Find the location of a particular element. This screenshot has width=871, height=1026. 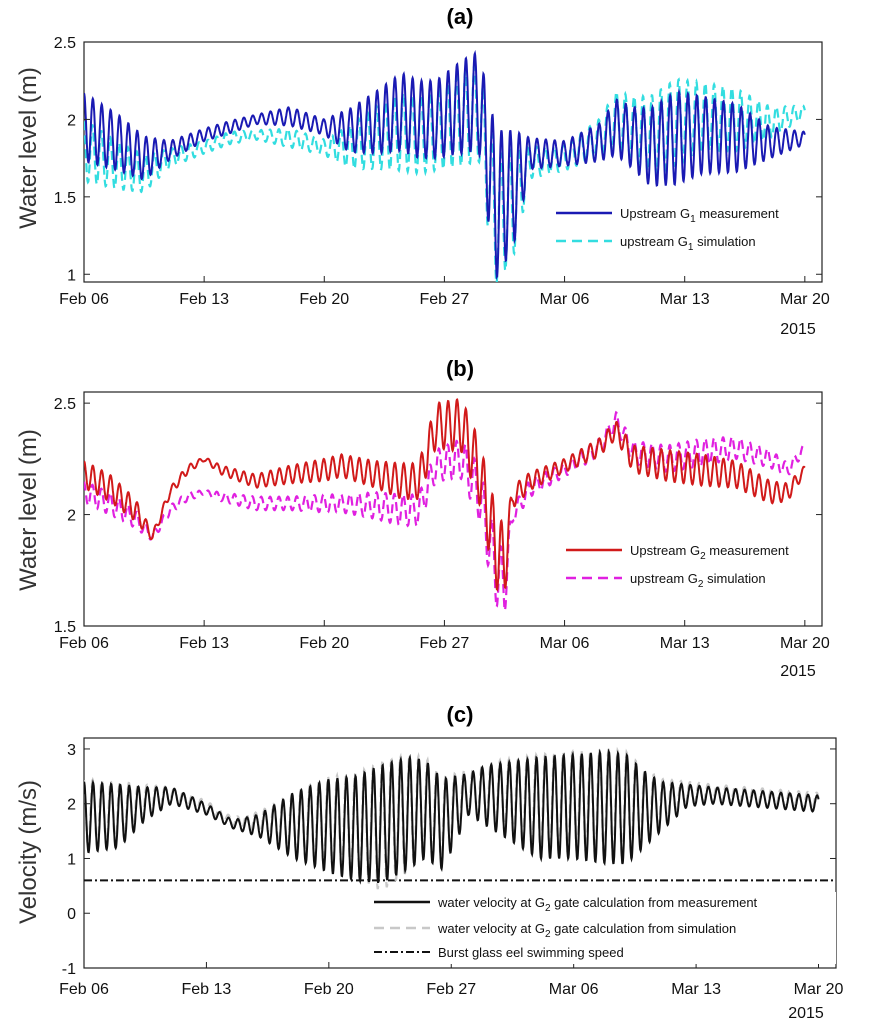

panel-b-y-tick-label: 2.5 is located at coordinates (65, 404).